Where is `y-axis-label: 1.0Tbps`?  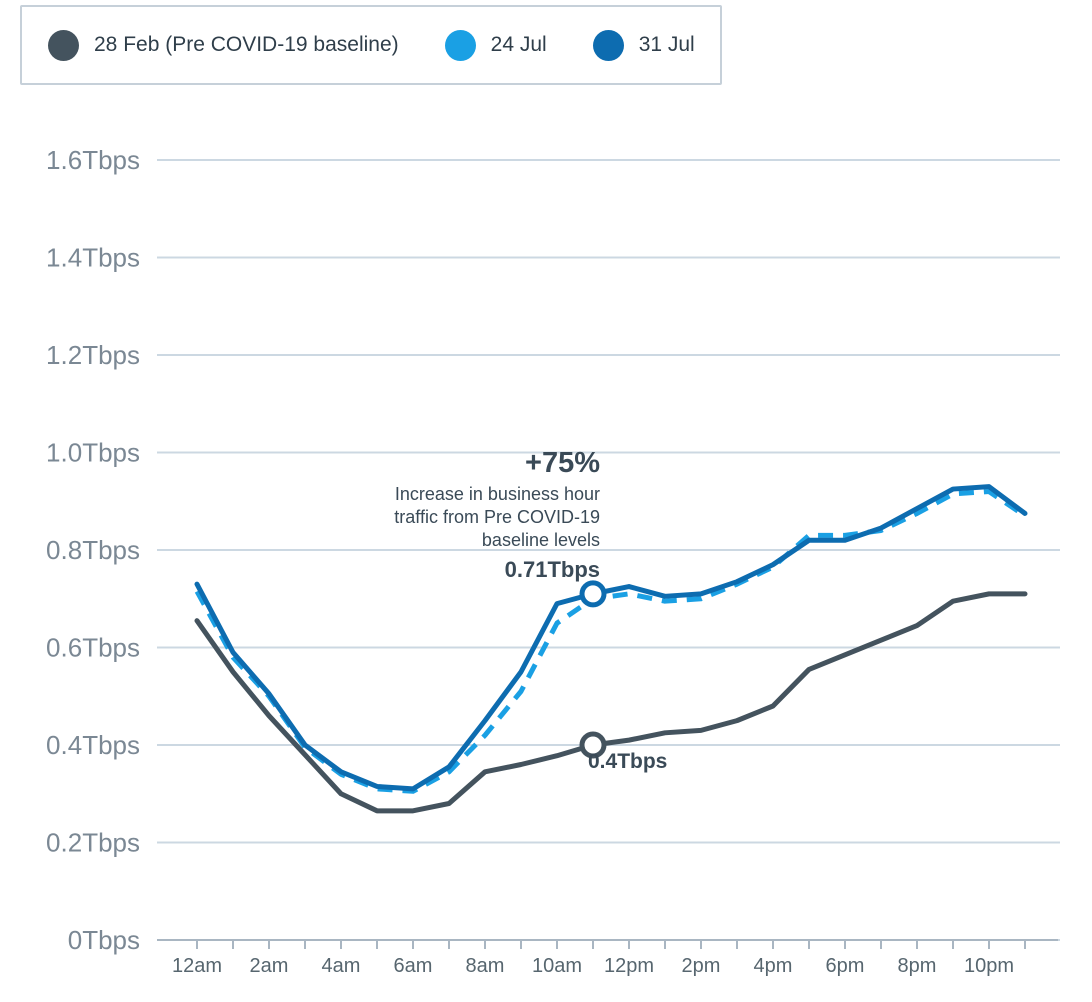
y-axis-label: 1.0Tbps is located at coordinates (93, 453).